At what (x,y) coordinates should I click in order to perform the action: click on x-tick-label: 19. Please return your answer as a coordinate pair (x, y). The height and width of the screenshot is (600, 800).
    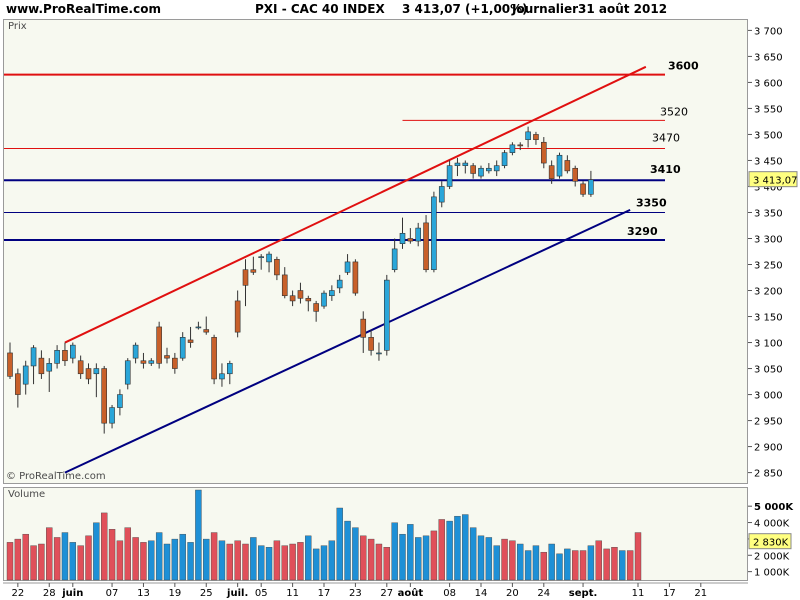
    Looking at the image, I should click on (174, 593).